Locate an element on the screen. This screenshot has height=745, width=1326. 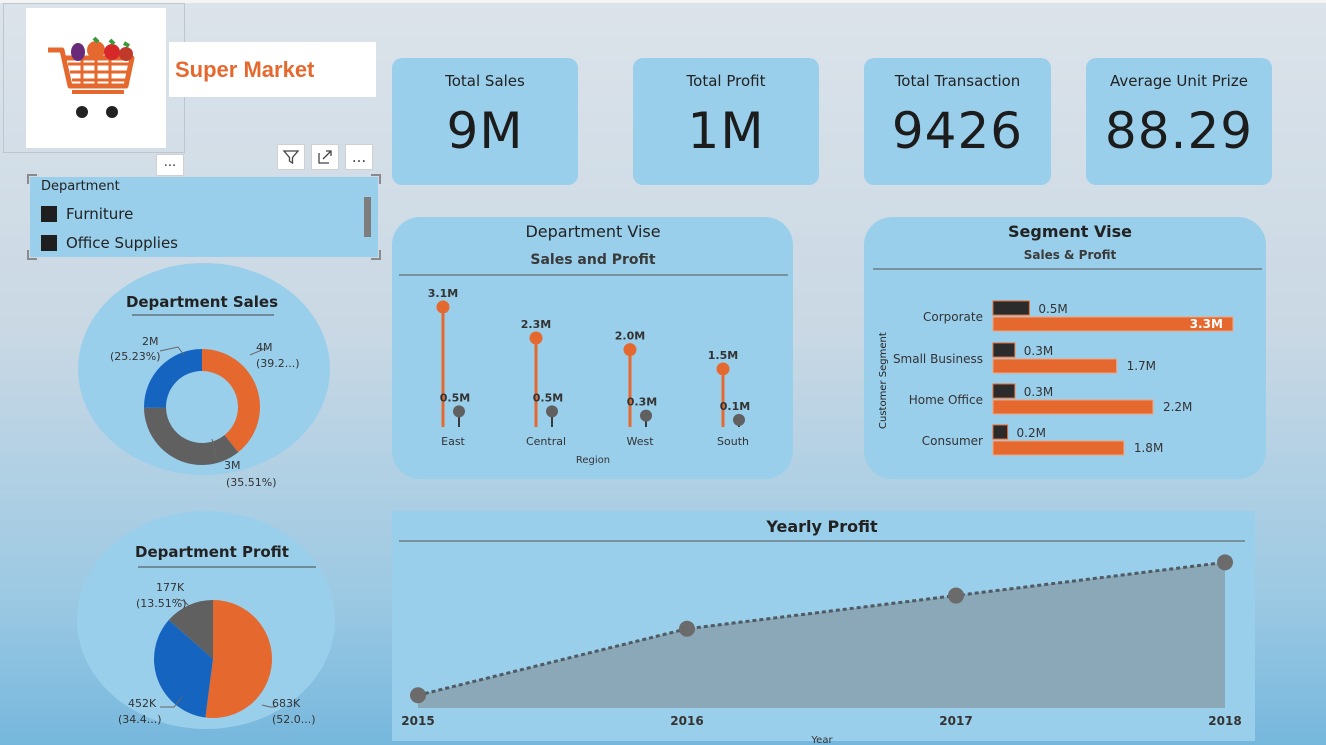
x-axis-title: Region is located at coordinates (593, 460).